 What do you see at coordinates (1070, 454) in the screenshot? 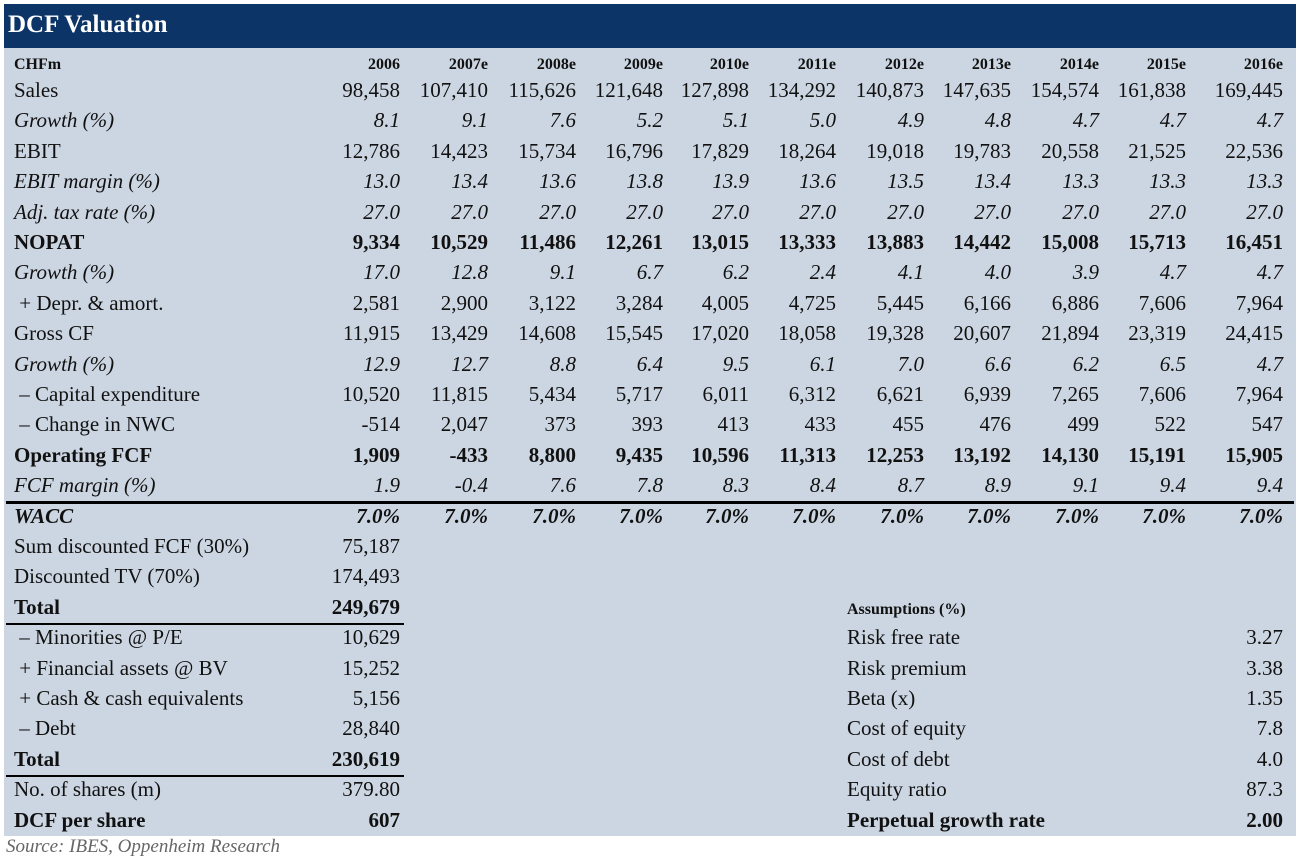
I see `row-value: 14,130` at bounding box center [1070, 454].